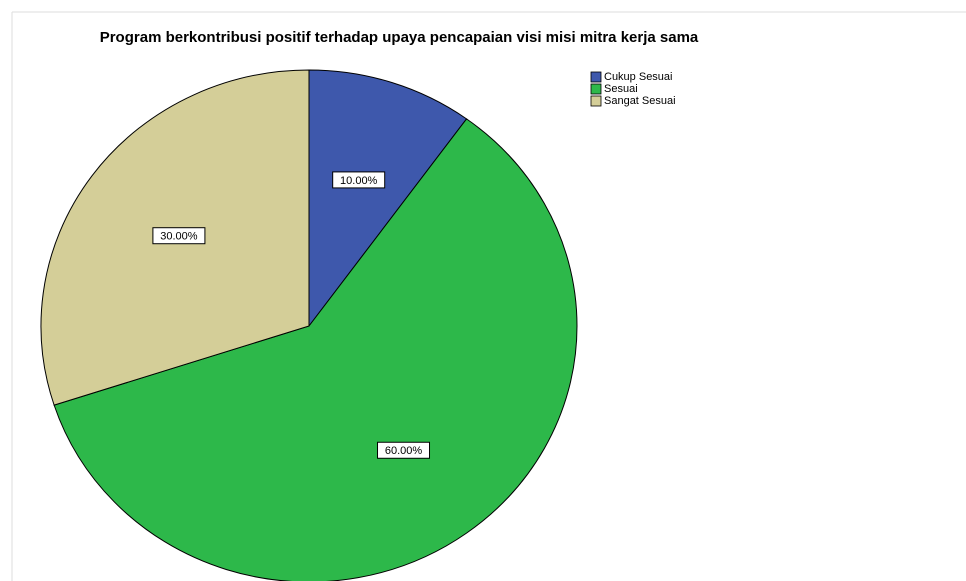 This screenshot has width=966, height=581. I want to click on value-label: 30.00%, so click(179, 237).